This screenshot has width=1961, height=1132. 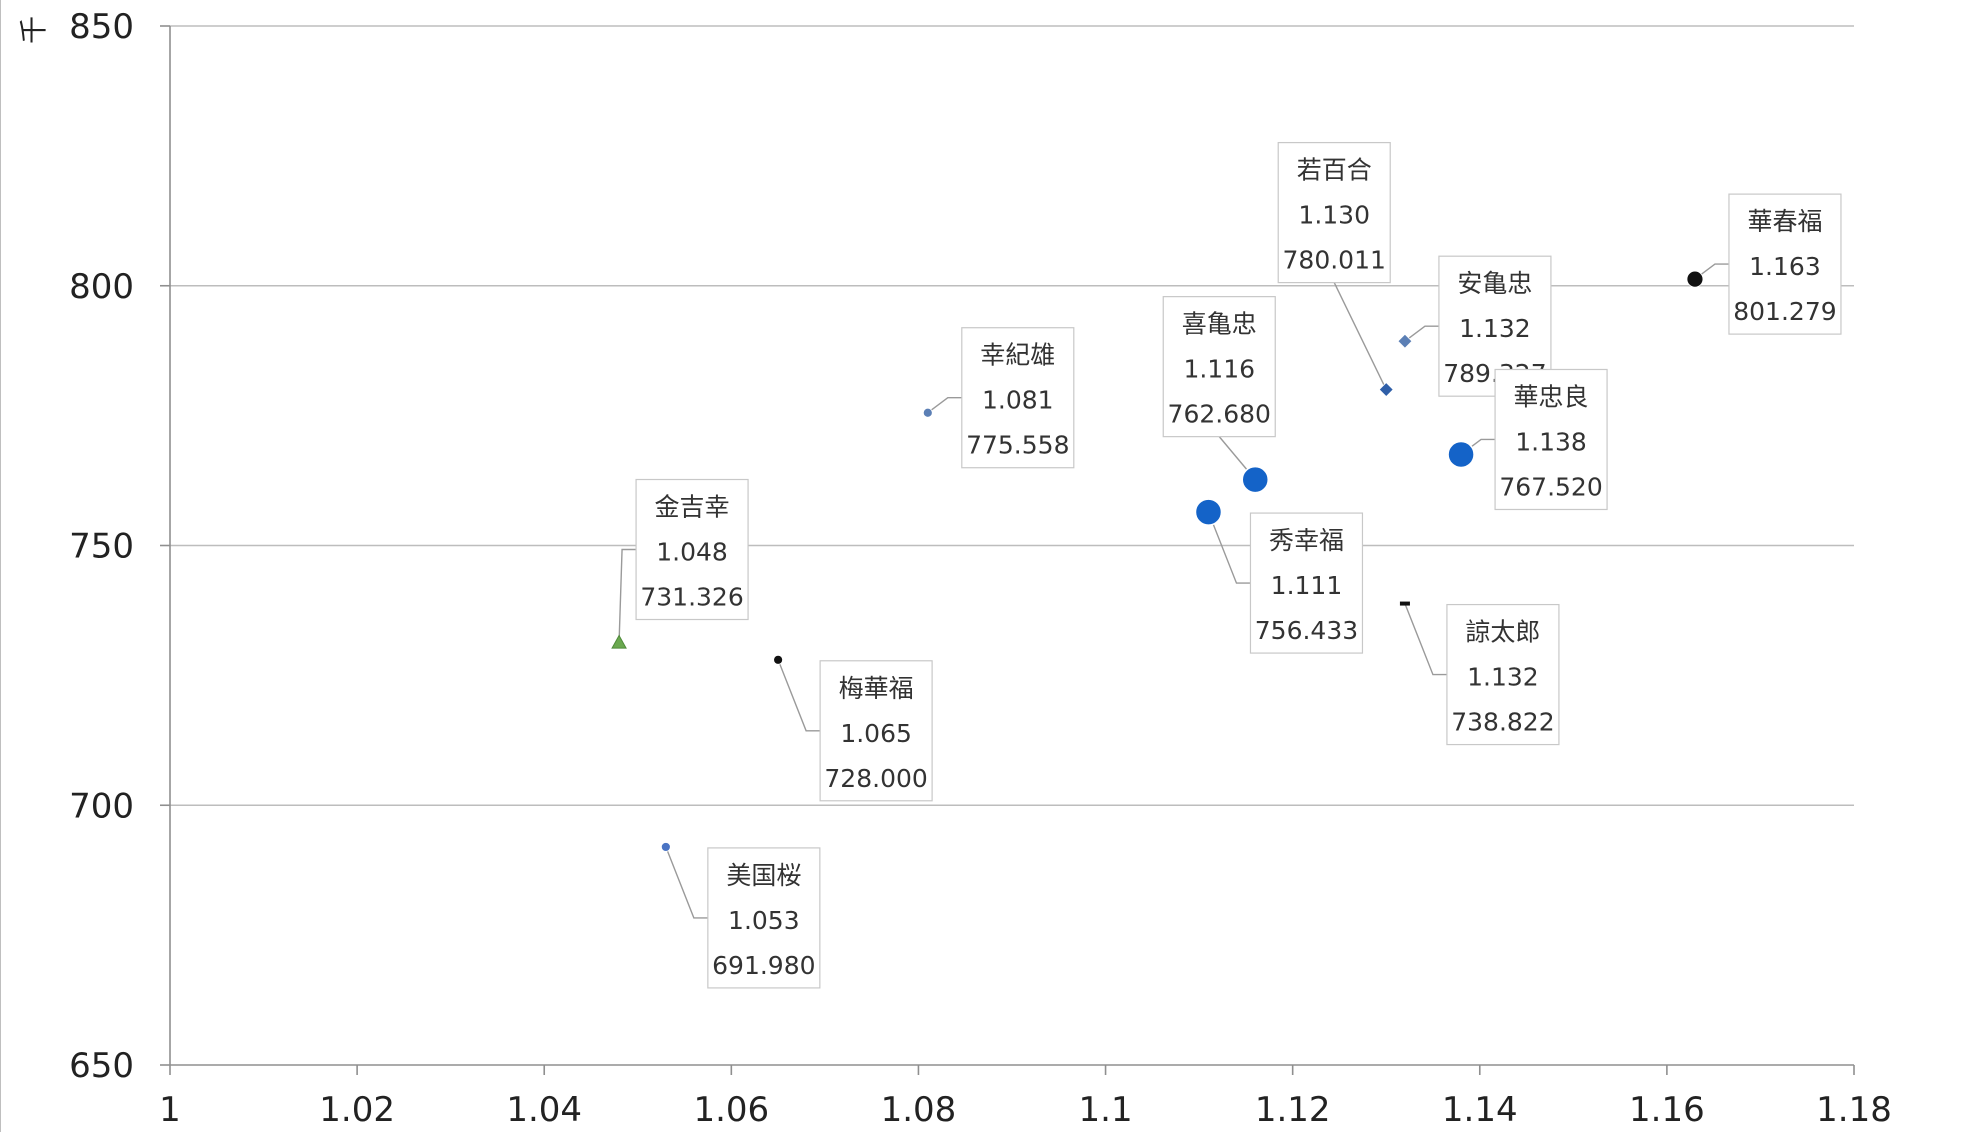 I want to click on y-axis-label: 千, so click(x=33, y=30).